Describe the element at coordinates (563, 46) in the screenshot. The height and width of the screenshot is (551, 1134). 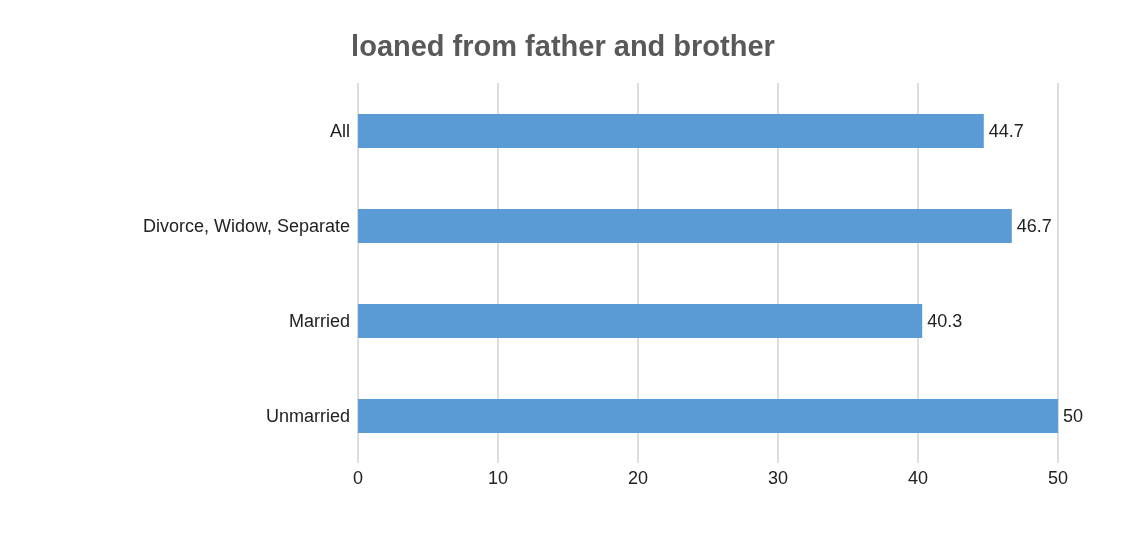
I see `chart-title: loaned from father and brother` at that location.